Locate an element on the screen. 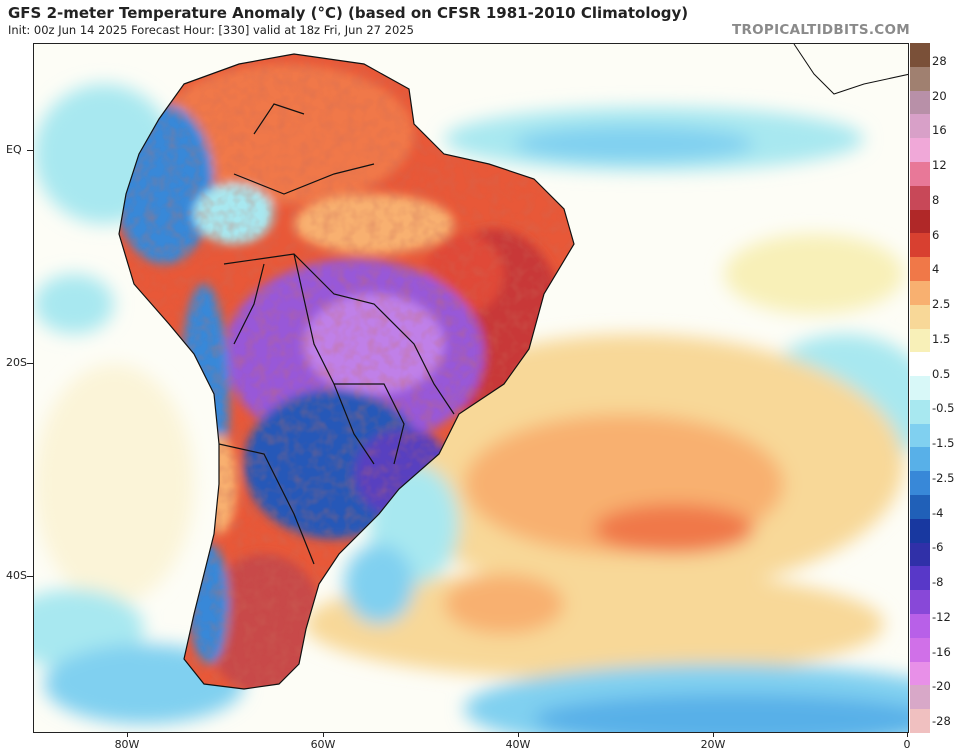  lat-label-eq: EQ is located at coordinates (14, 149).